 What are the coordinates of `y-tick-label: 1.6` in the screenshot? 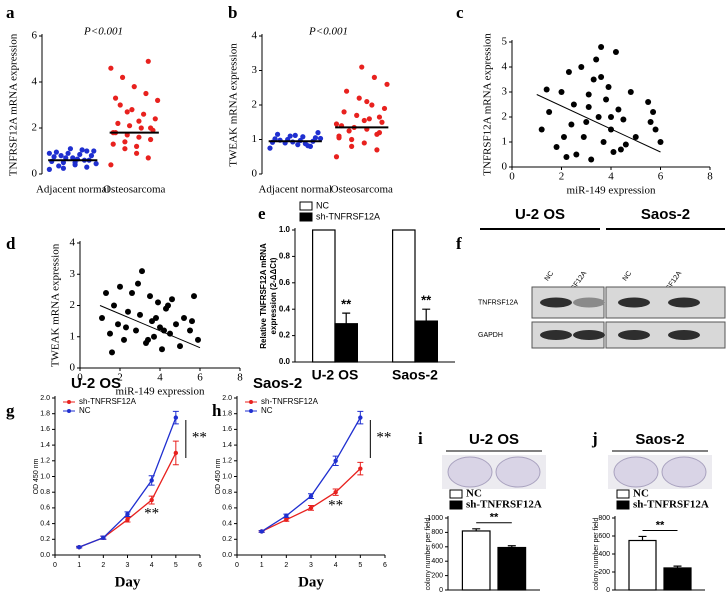 It's located at (45, 429).